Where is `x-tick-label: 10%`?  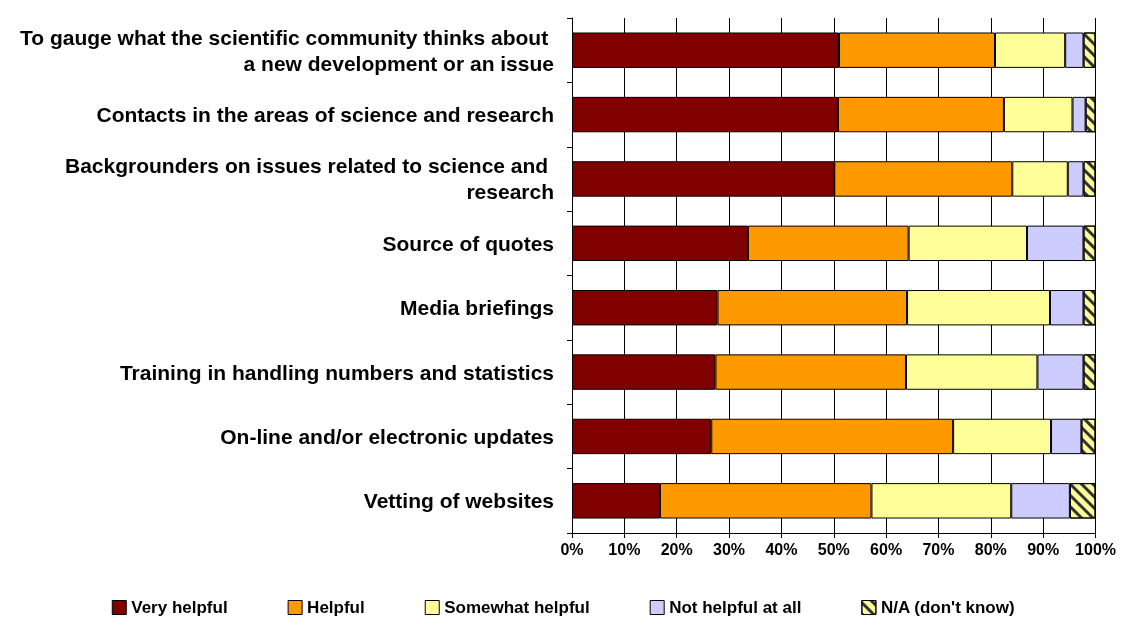 x-tick-label: 10% is located at coordinates (624, 549).